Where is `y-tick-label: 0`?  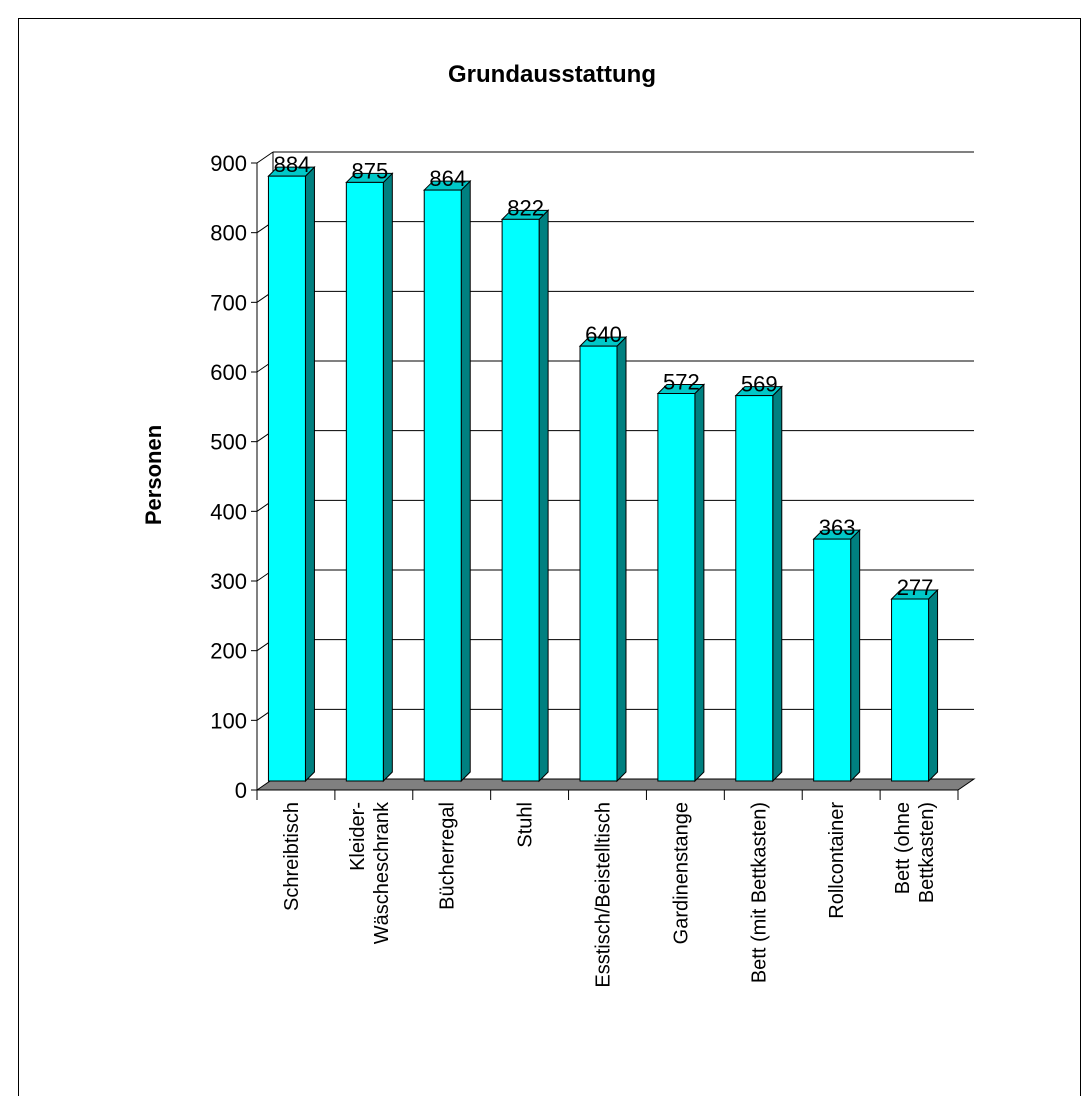 y-tick-label: 0 is located at coordinates (241, 790).